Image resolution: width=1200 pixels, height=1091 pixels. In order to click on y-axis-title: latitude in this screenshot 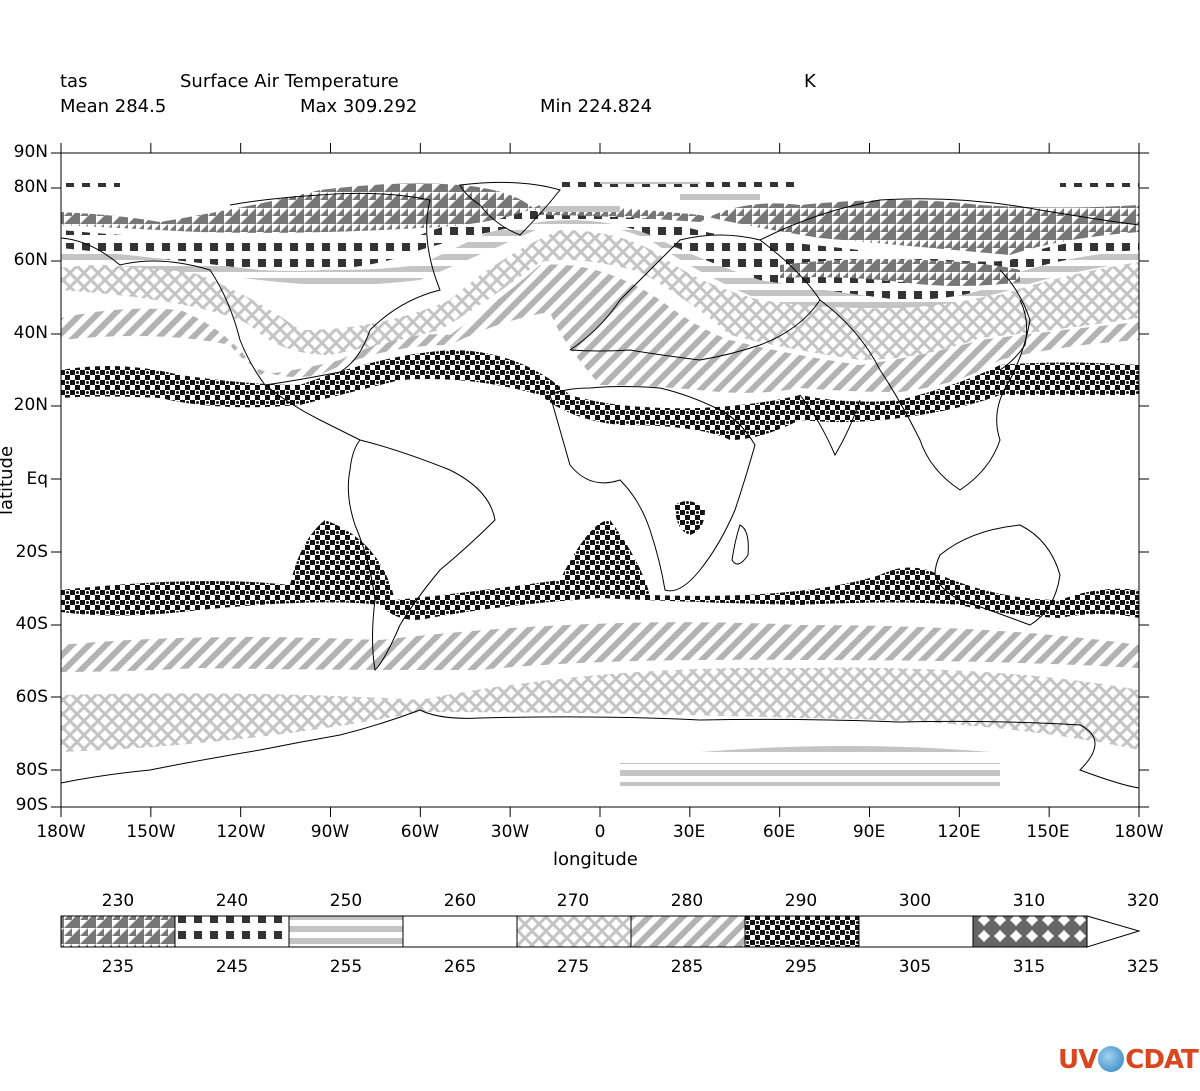, I will do `click(9, 480)`.